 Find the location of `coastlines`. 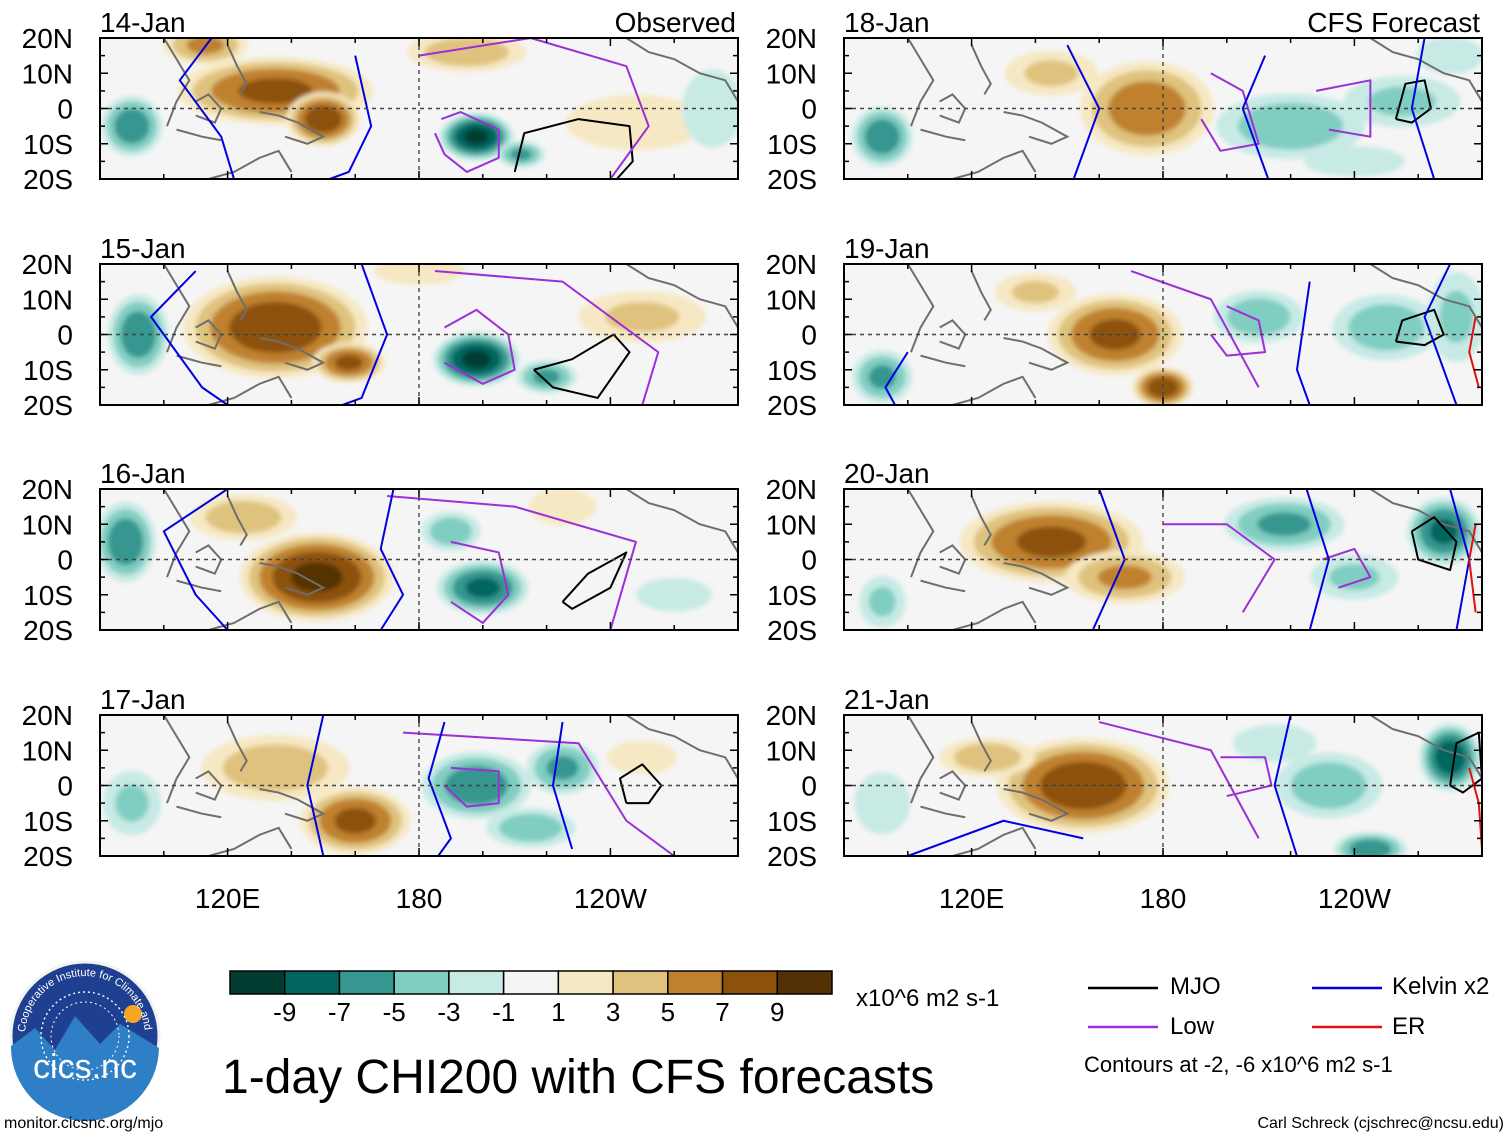

coastlines is located at coordinates (1194, 108).